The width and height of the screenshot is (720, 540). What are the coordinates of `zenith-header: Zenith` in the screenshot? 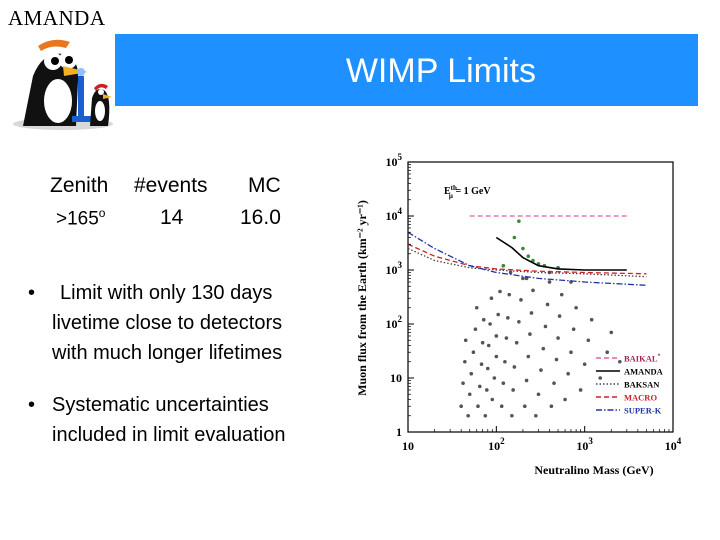 It's located at (79, 185).